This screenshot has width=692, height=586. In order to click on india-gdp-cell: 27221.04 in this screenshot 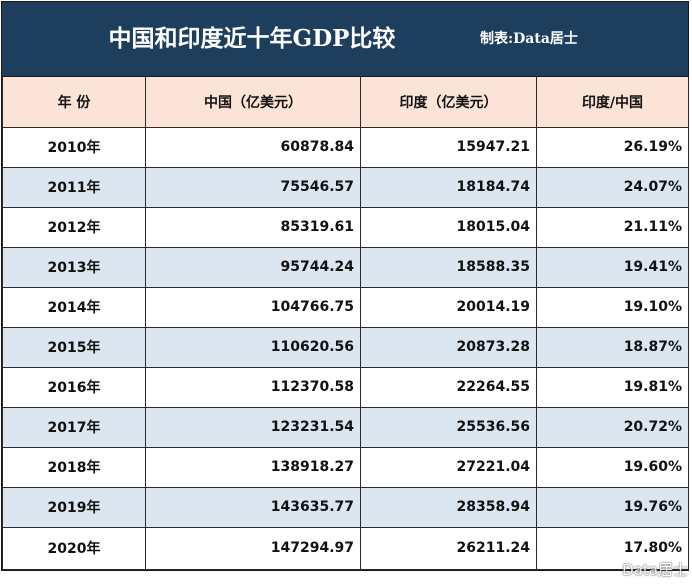, I will do `click(448, 467)`.